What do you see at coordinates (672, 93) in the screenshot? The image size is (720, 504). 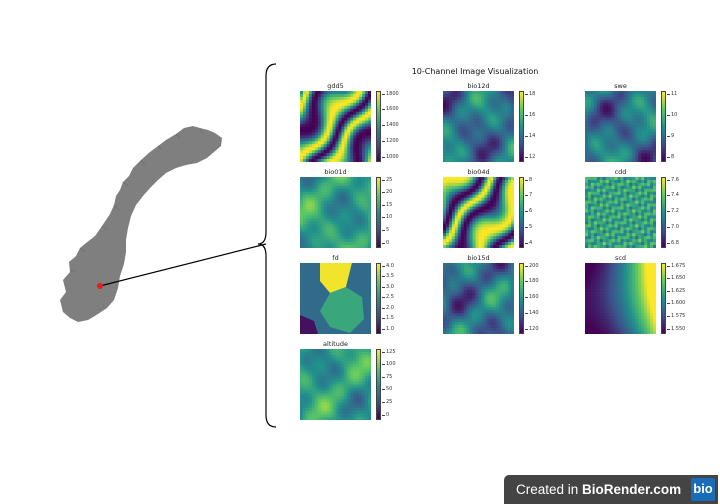 I see `colorbar-tick: 11` at bounding box center [672, 93].